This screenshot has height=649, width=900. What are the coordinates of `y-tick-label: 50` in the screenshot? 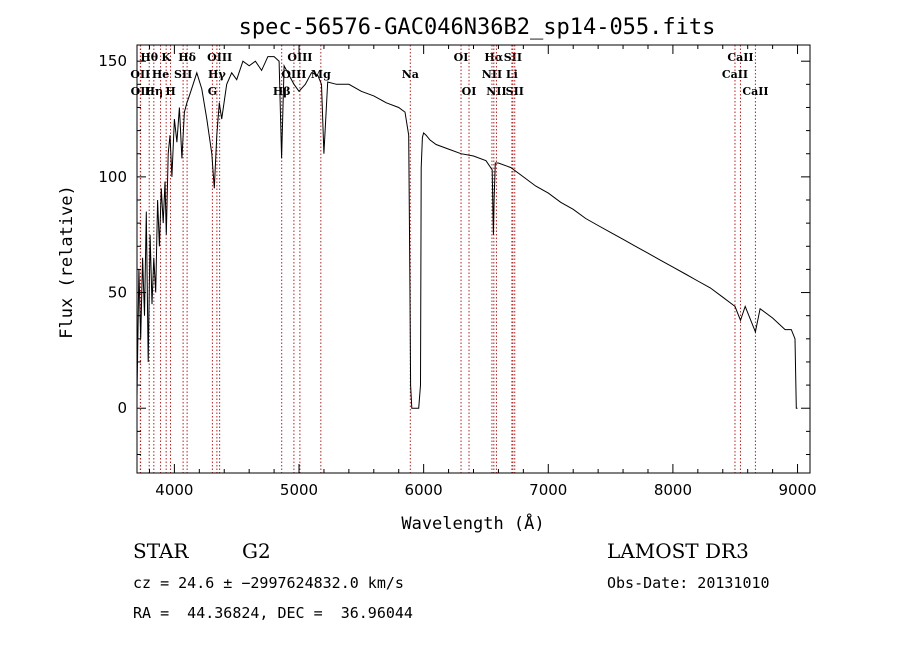 It's located at (117, 293).